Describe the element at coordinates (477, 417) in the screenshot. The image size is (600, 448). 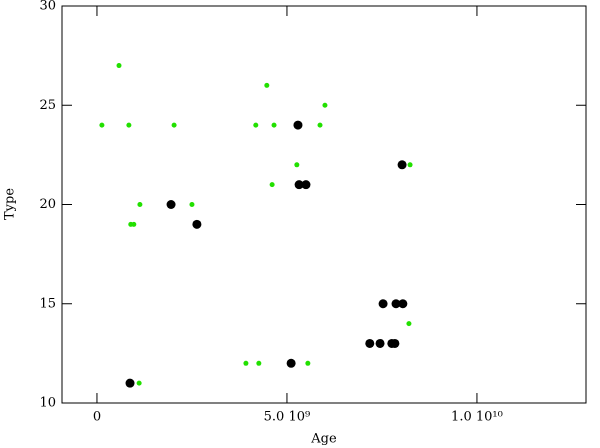
I see `x-tick-label: 1.0 10¹⁰` at that location.